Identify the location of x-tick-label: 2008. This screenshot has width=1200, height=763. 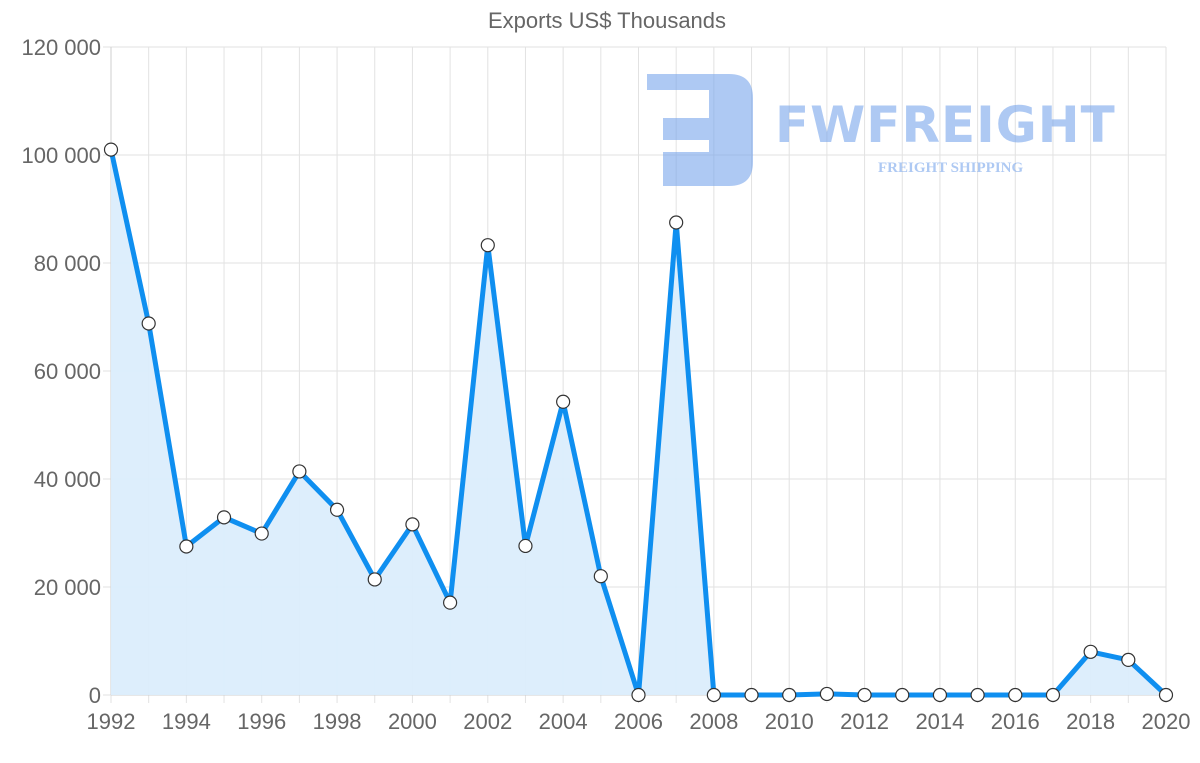
(713, 721).